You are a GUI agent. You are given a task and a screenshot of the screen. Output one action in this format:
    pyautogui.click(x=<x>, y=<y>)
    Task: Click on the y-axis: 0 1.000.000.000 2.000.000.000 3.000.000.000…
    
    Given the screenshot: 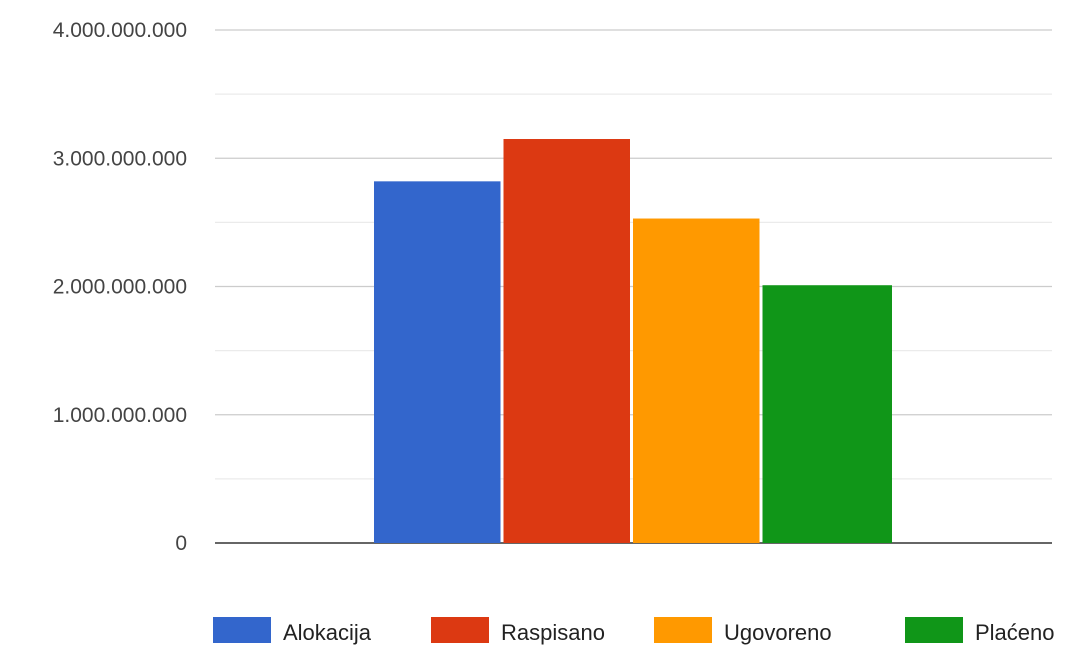 What is the action you would take?
    pyautogui.click(x=120, y=287)
    